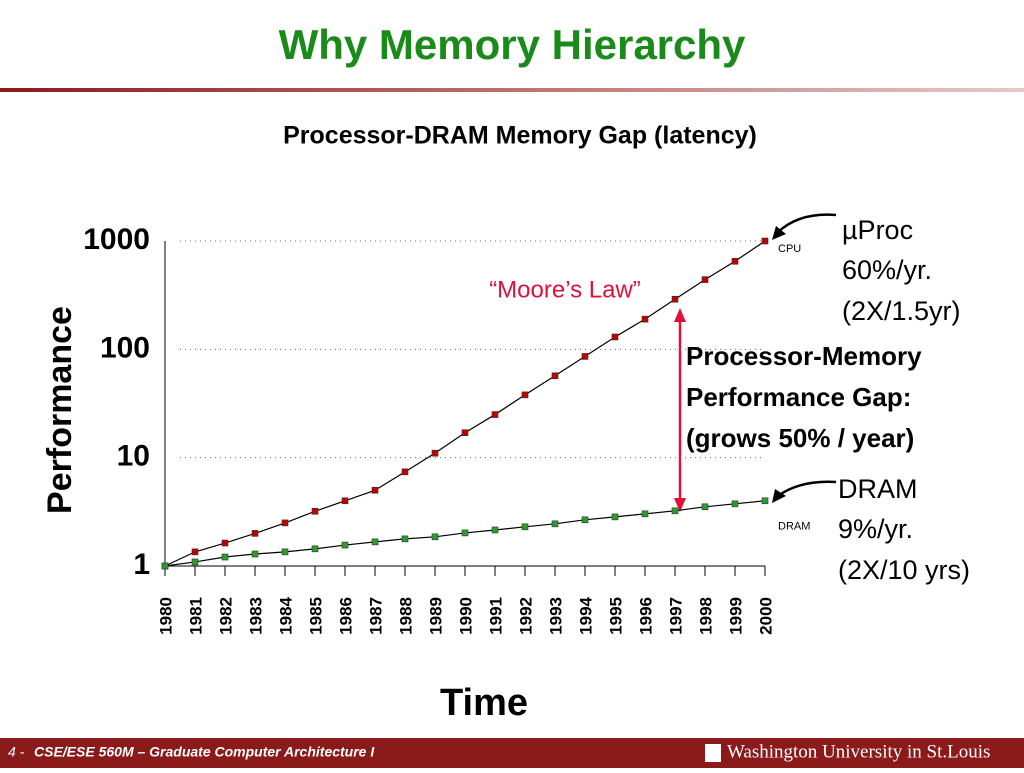 The image size is (1024, 773). Describe the element at coordinates (794, 527) in the screenshot. I see `series-label: DRAM` at that location.